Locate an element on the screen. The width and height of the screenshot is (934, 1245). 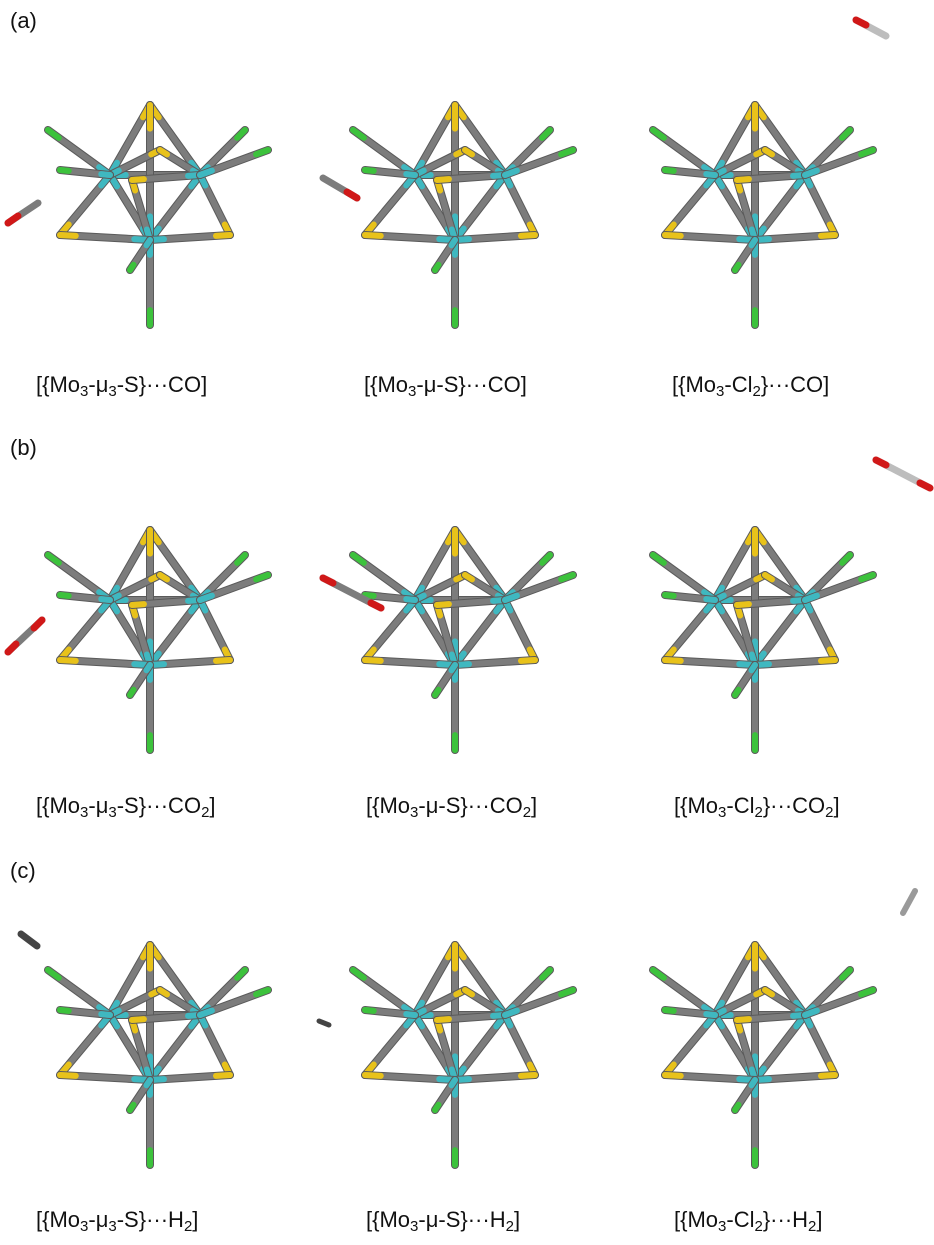
molecule-a1 is located at coordinates (150, 220).